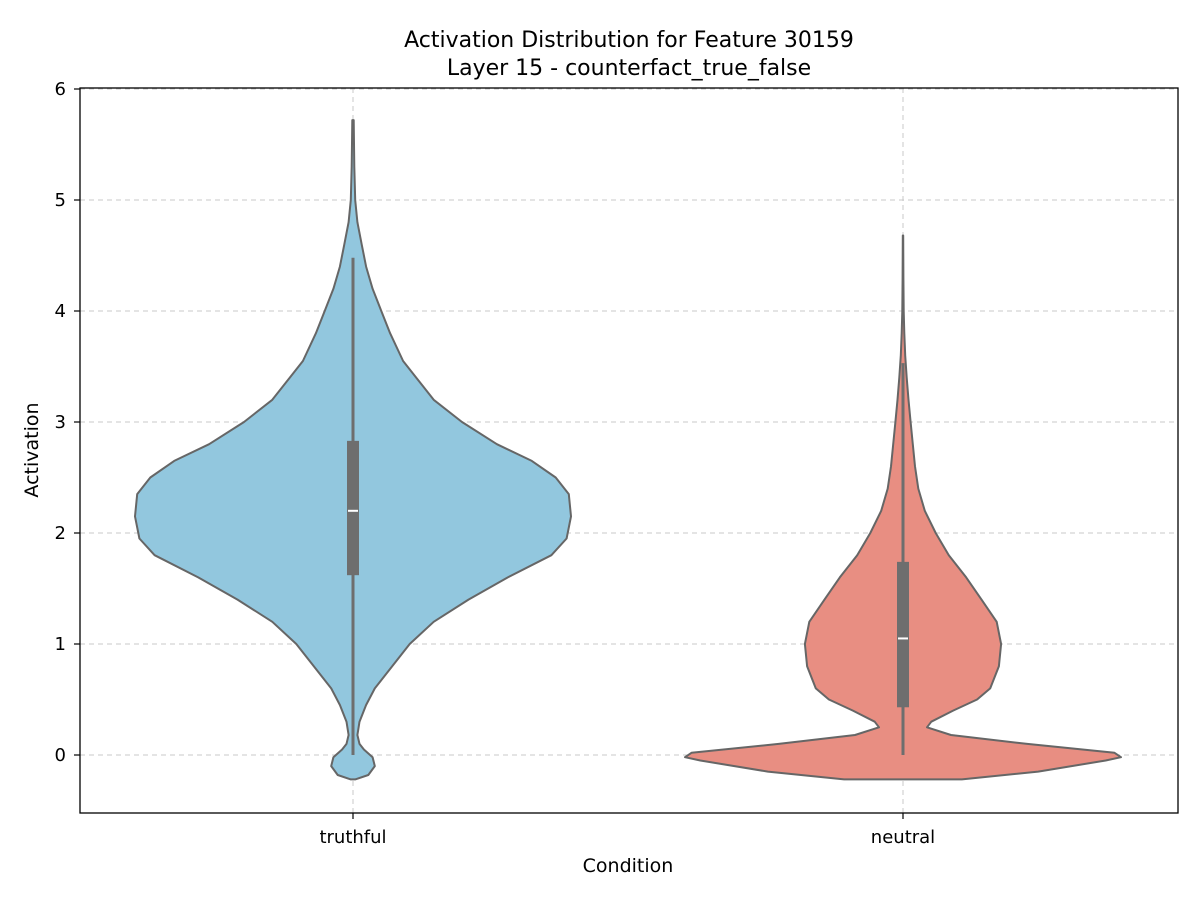 This screenshot has width=1200, height=900. What do you see at coordinates (60, 644) in the screenshot?
I see `y-tick-label: 1` at bounding box center [60, 644].